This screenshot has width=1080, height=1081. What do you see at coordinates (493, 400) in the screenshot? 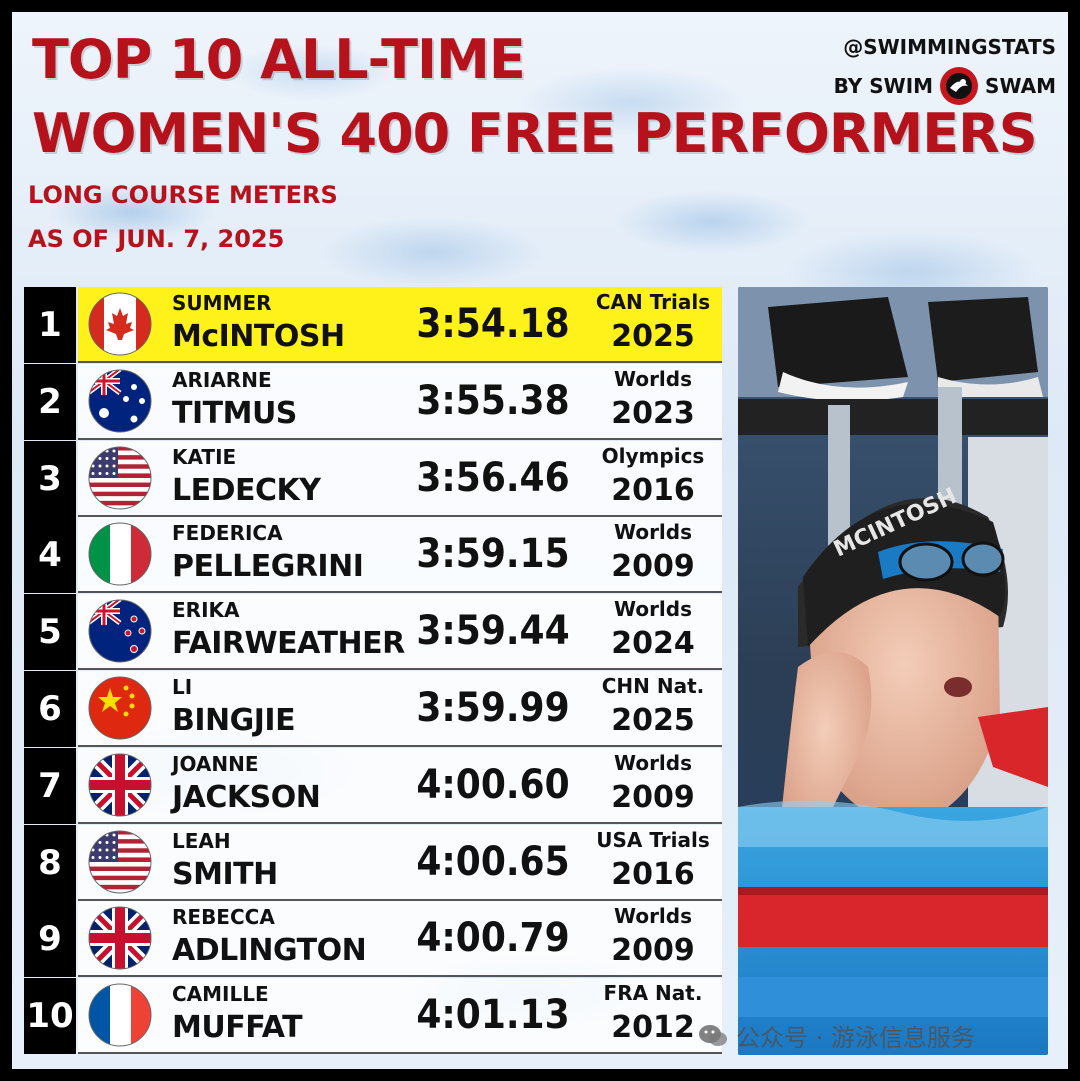
I see `swim-time: 3:55.38` at bounding box center [493, 400].